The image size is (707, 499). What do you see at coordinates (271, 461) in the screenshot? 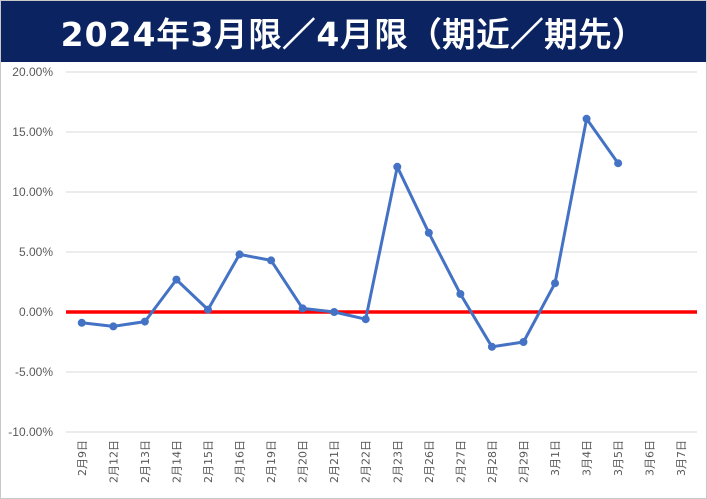
I see `x-tick-label: 2月19日` at bounding box center [271, 461].